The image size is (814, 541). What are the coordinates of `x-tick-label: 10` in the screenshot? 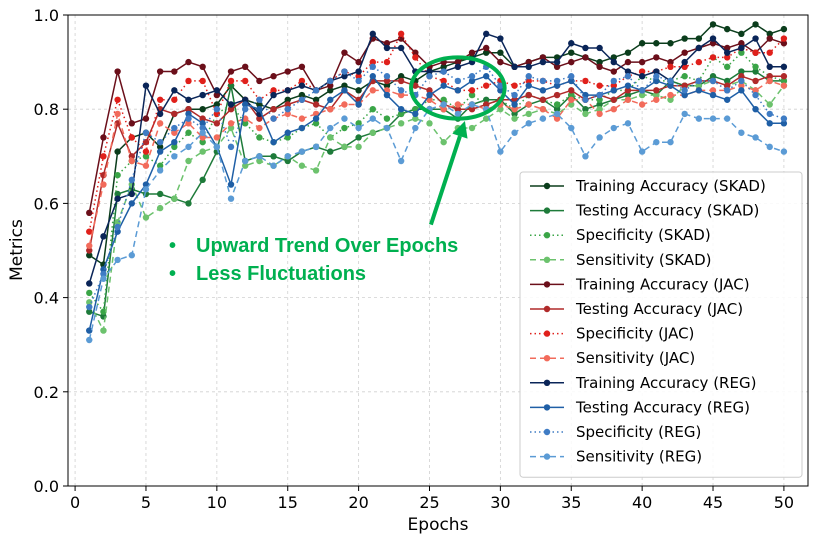 It's located at (217, 502).